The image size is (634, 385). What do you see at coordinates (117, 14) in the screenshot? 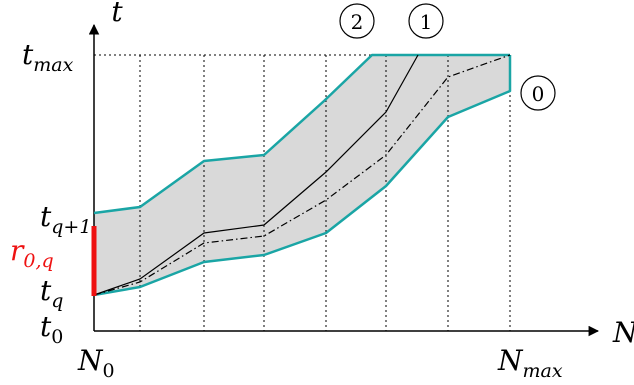
I see `axis-label-t: t` at bounding box center [117, 14].